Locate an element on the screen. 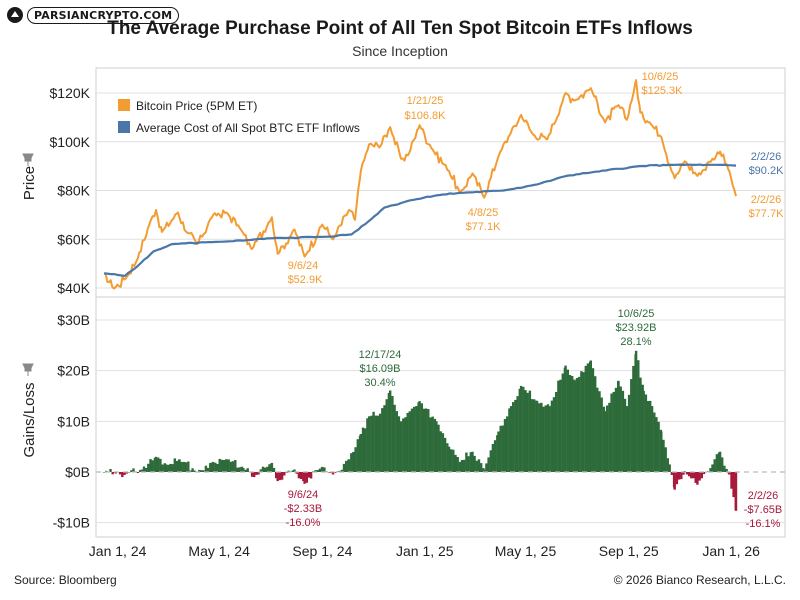 The image size is (800, 600). annotation-loss-feb26-date: 2/2/26 is located at coordinates (763, 496).